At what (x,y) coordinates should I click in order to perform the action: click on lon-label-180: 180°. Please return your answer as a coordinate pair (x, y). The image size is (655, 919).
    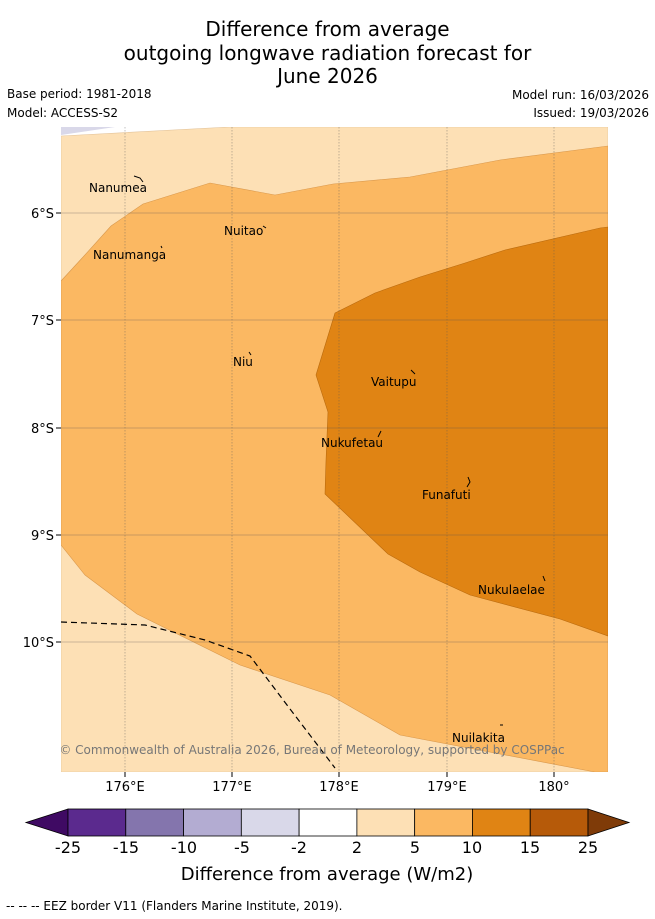
    Looking at the image, I should click on (553, 787).